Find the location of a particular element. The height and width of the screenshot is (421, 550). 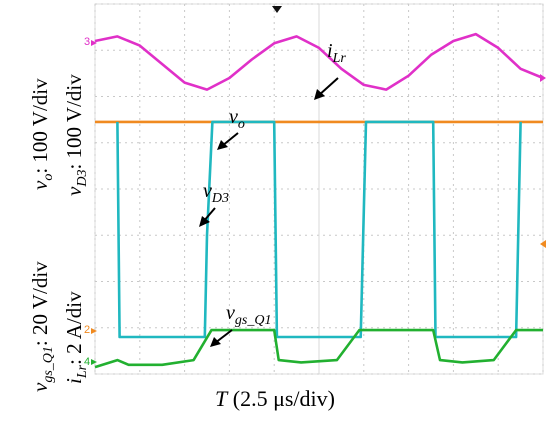

vo-arrowhead-icon is located at coordinates (222, 145).